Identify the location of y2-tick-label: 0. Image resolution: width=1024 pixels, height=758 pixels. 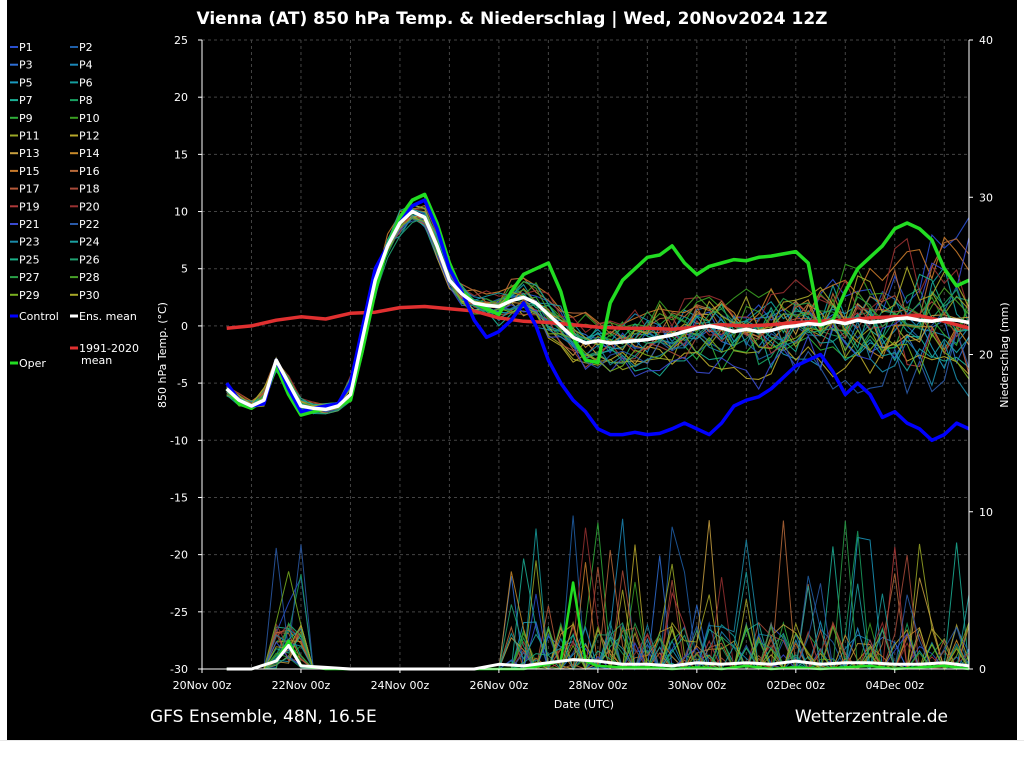
(982, 669).